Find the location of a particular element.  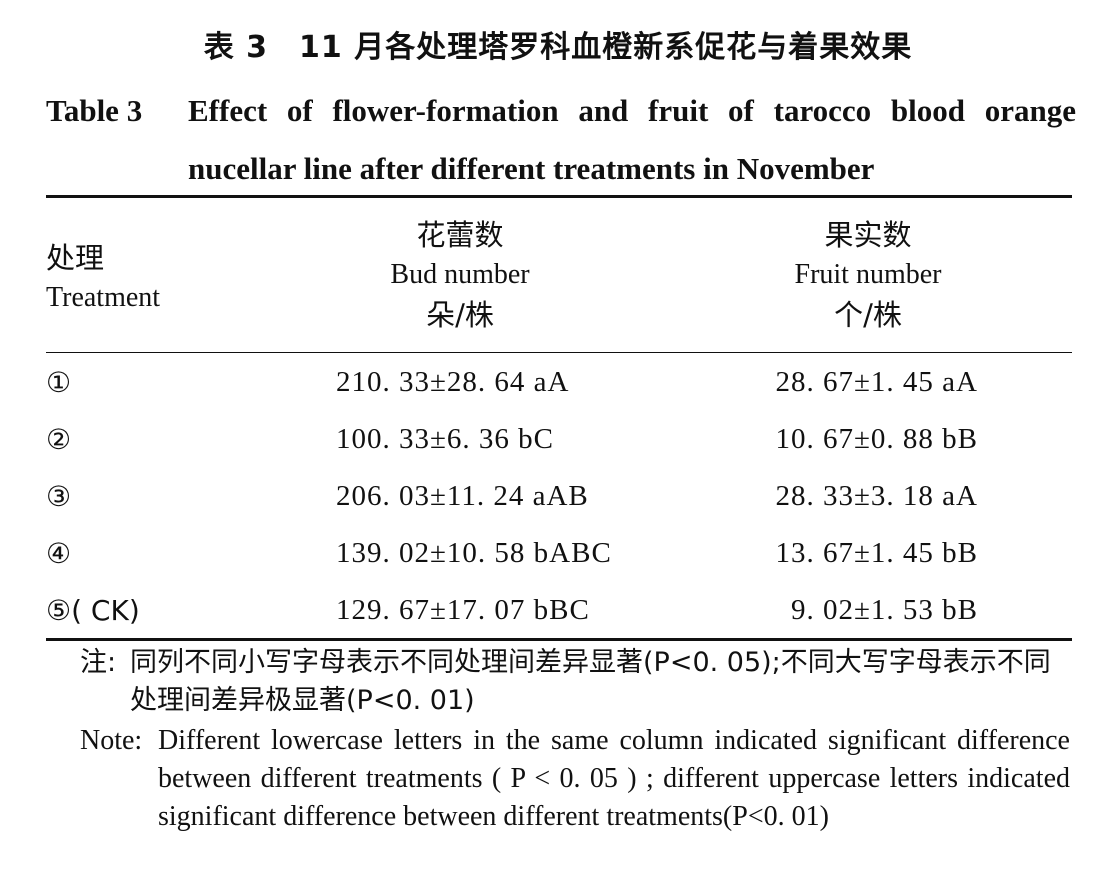

header-bud-unit: 朵/株 is located at coordinates (460, 315).